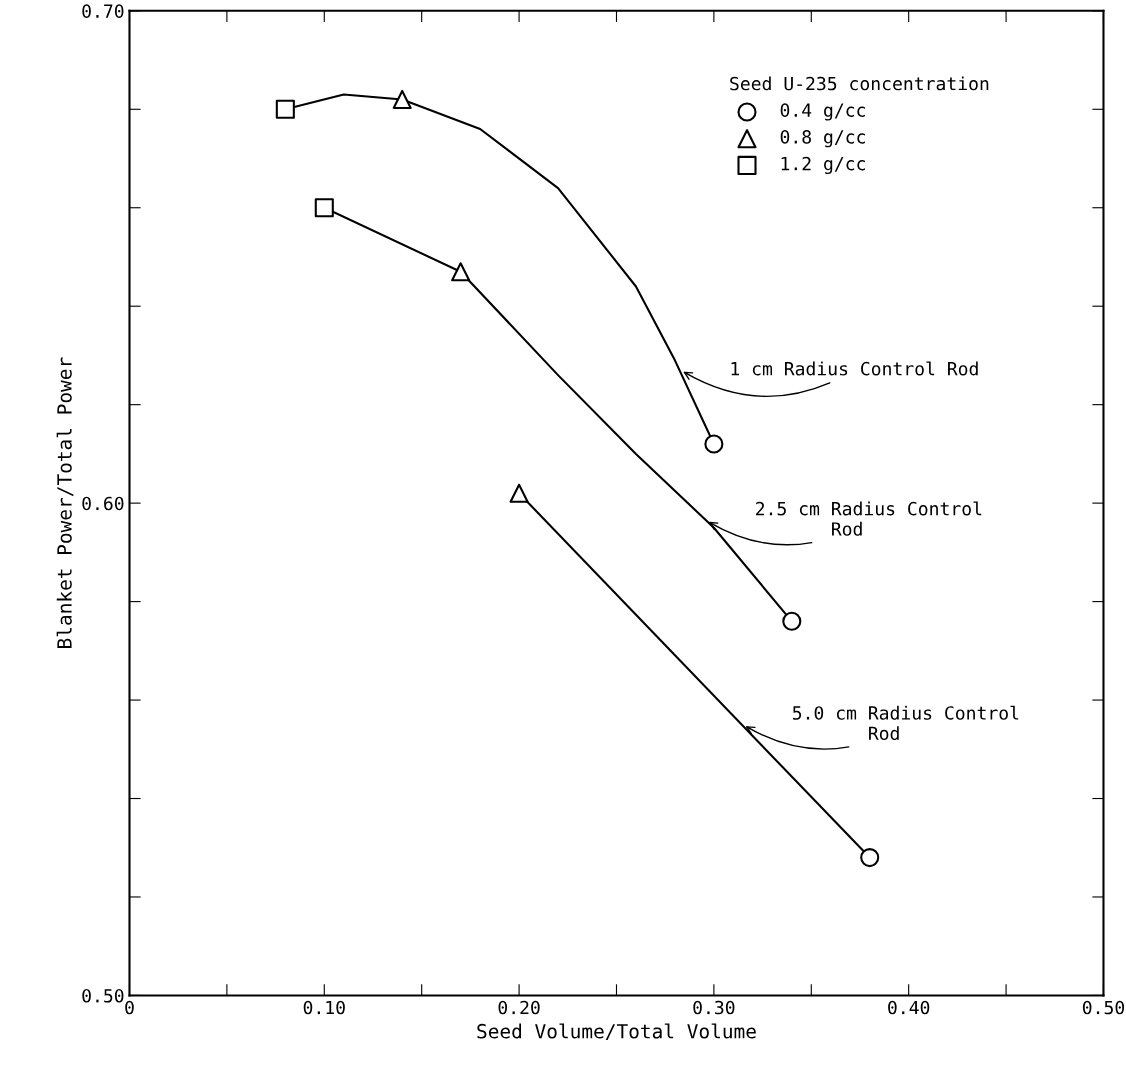 The image size is (1126, 1082). What do you see at coordinates (103, 503) in the screenshot?
I see `y-tick-label: 0.60` at bounding box center [103, 503].